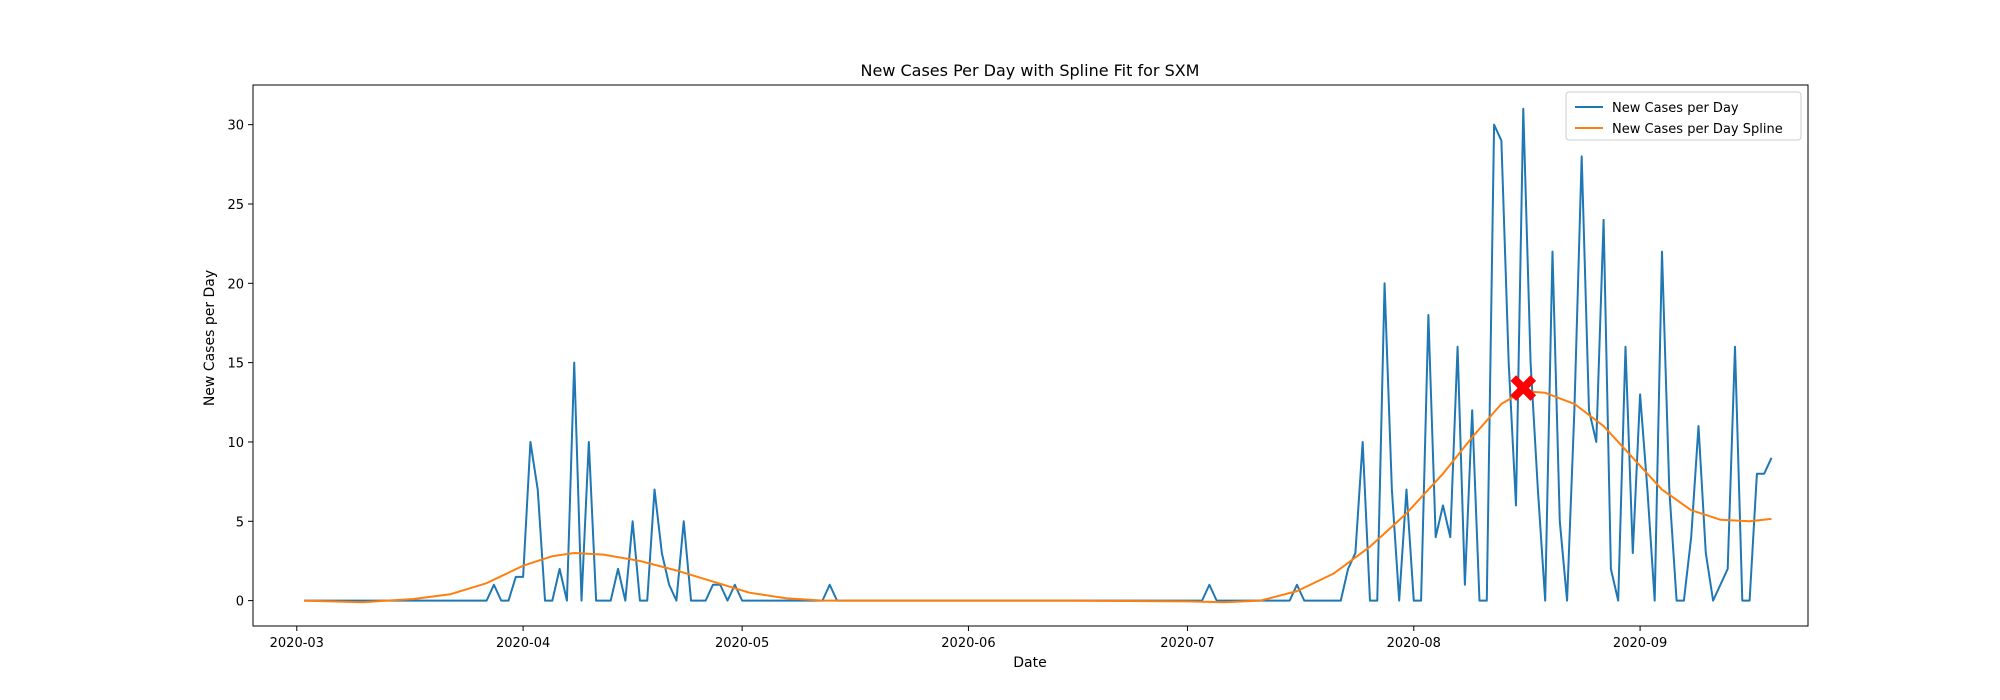  I want to click on x-axis-label: Date, so click(1029, 663).